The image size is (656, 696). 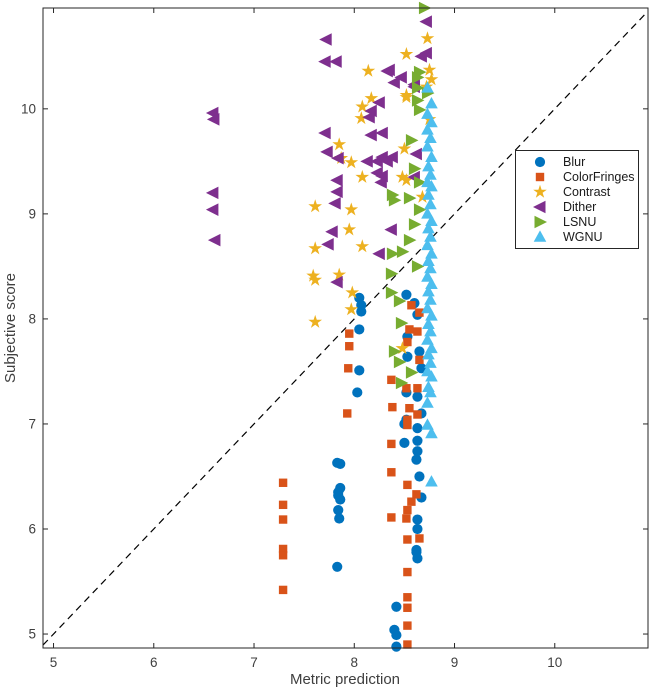 I want to click on legend-item-dither: Dither, so click(x=577, y=207).